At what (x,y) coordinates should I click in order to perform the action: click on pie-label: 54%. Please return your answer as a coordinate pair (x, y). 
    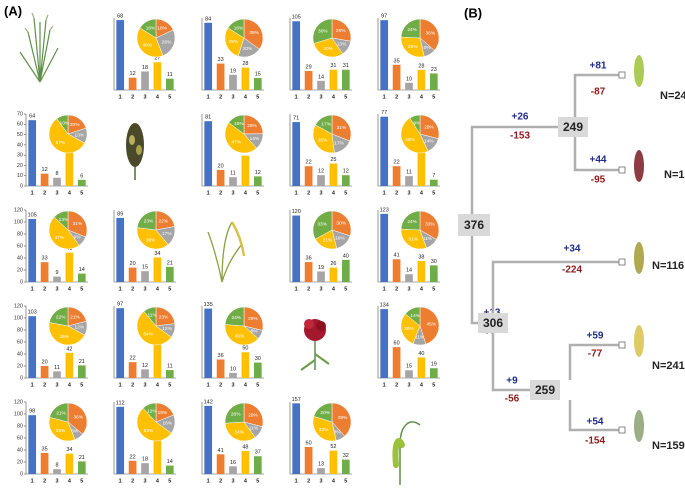
    Looking at the image, I should click on (148, 335).